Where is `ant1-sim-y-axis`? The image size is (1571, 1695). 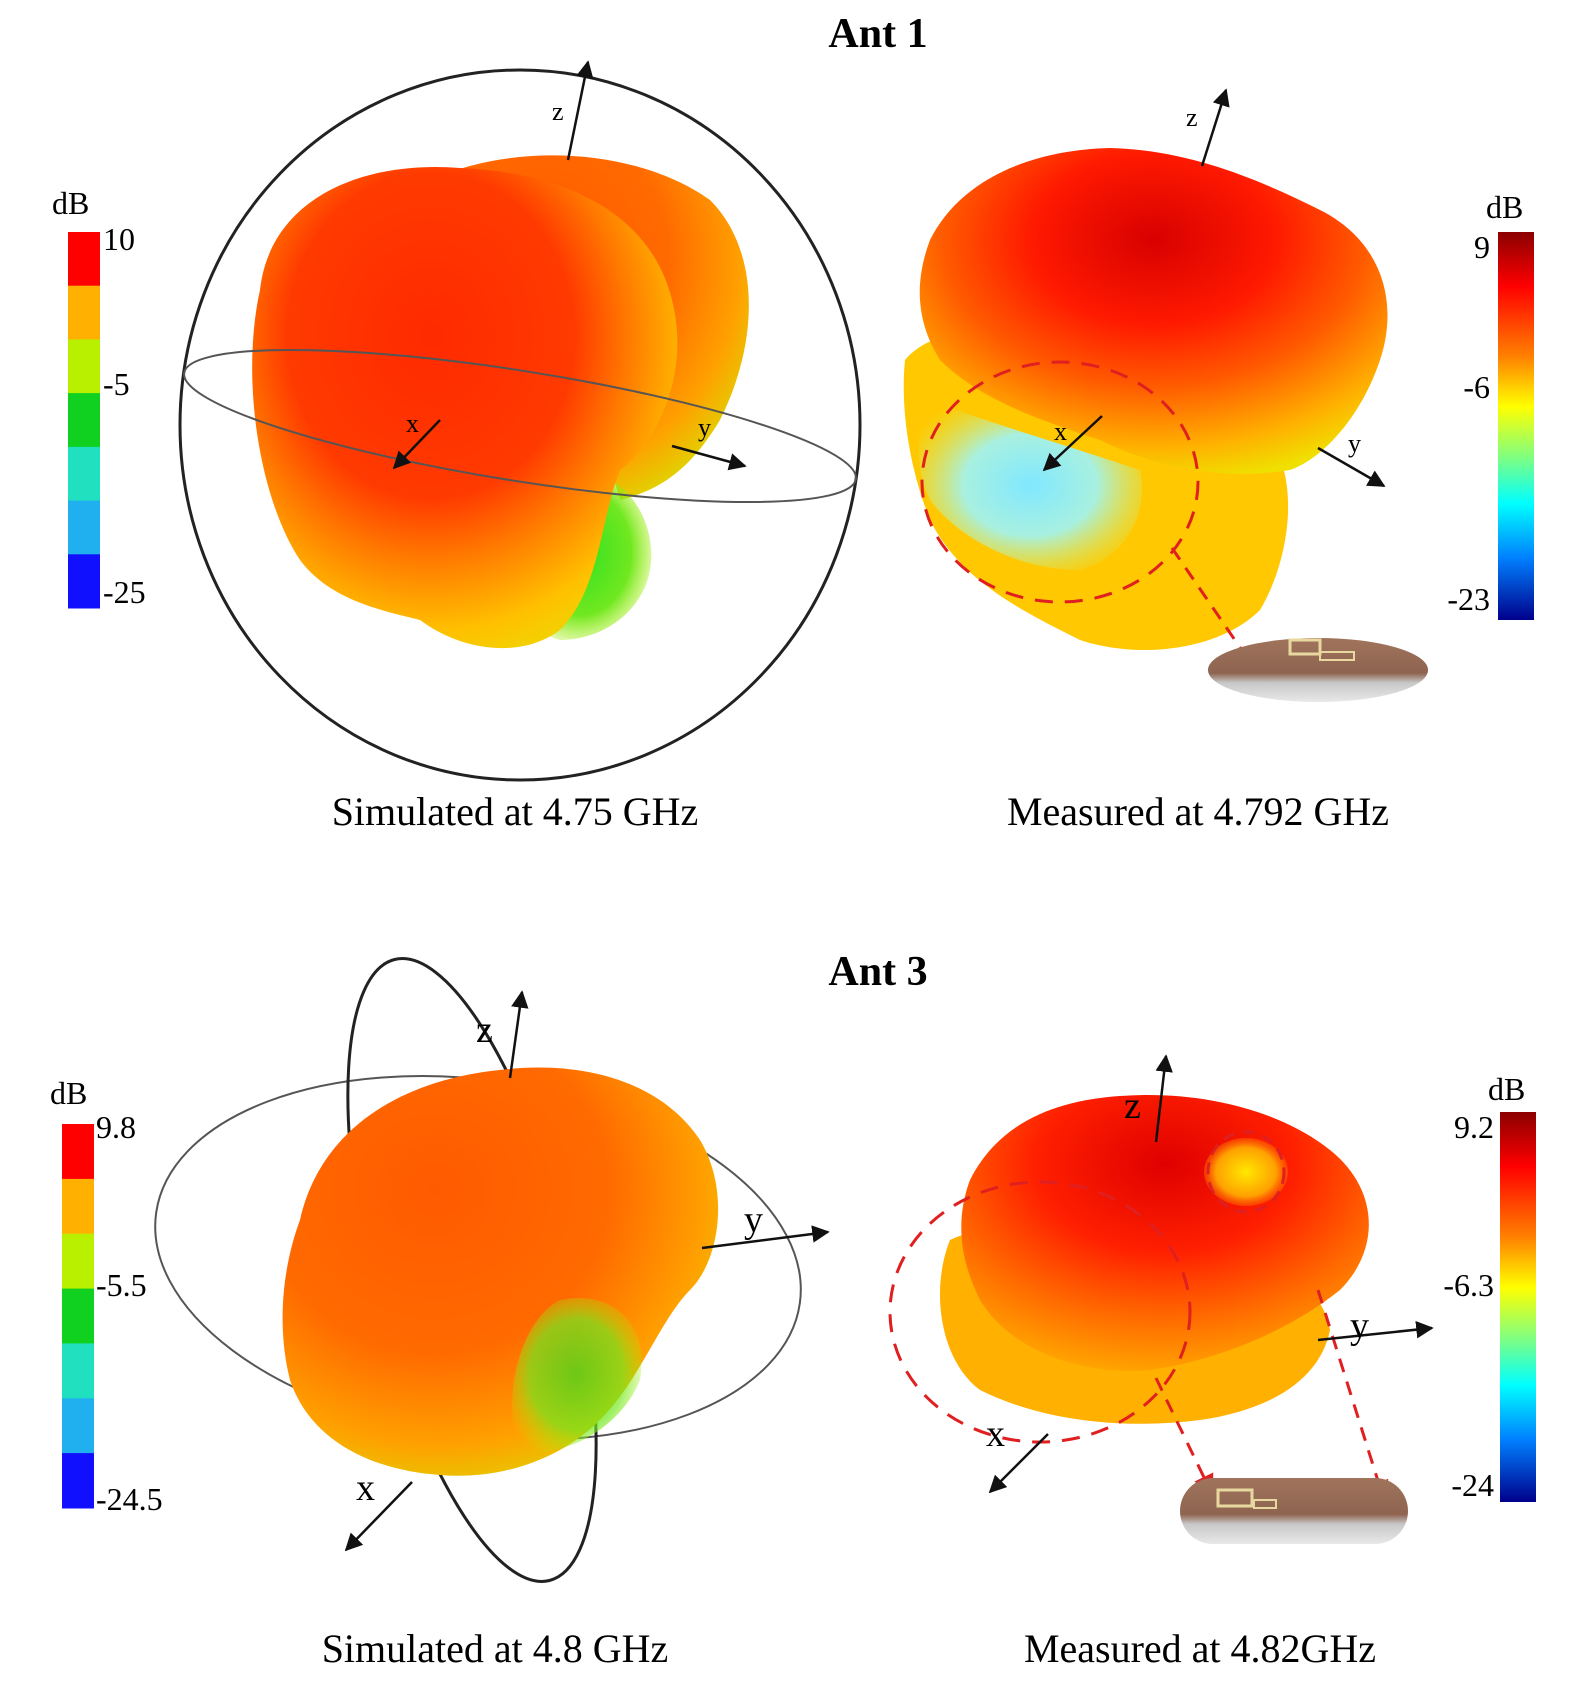 ant1-sim-y-axis is located at coordinates (709, 457).